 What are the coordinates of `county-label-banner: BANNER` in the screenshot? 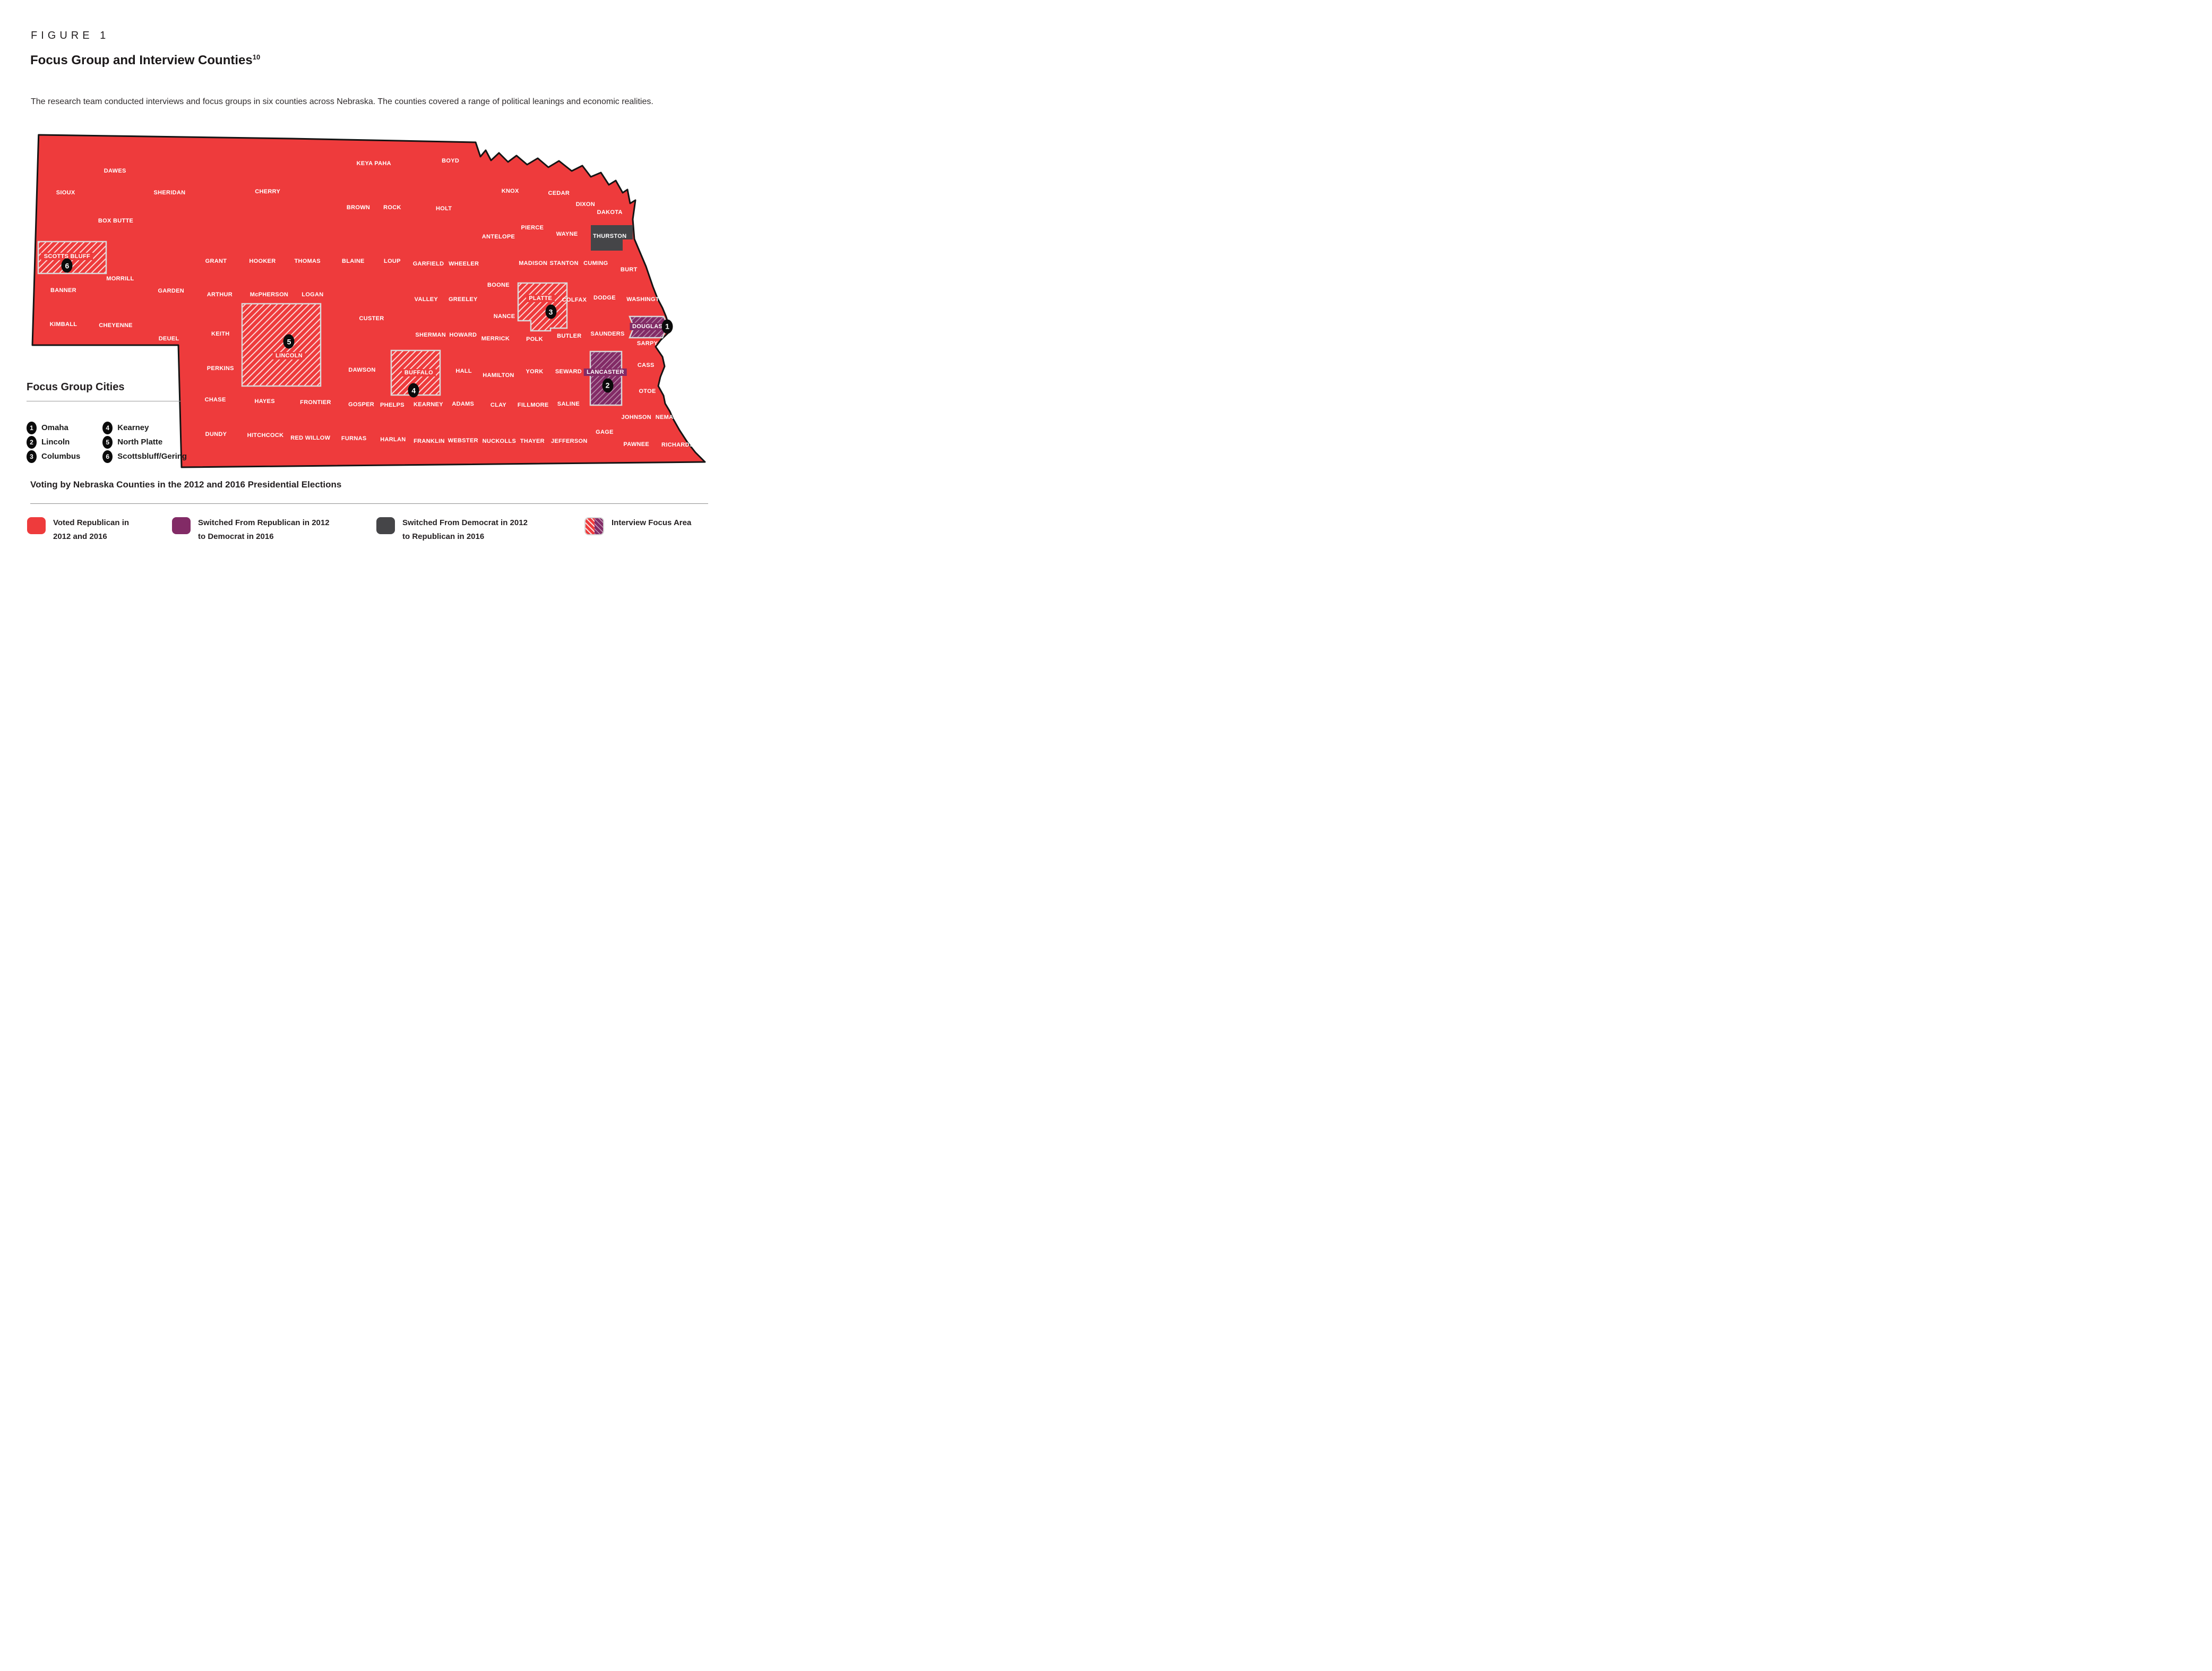 It's located at (63, 290).